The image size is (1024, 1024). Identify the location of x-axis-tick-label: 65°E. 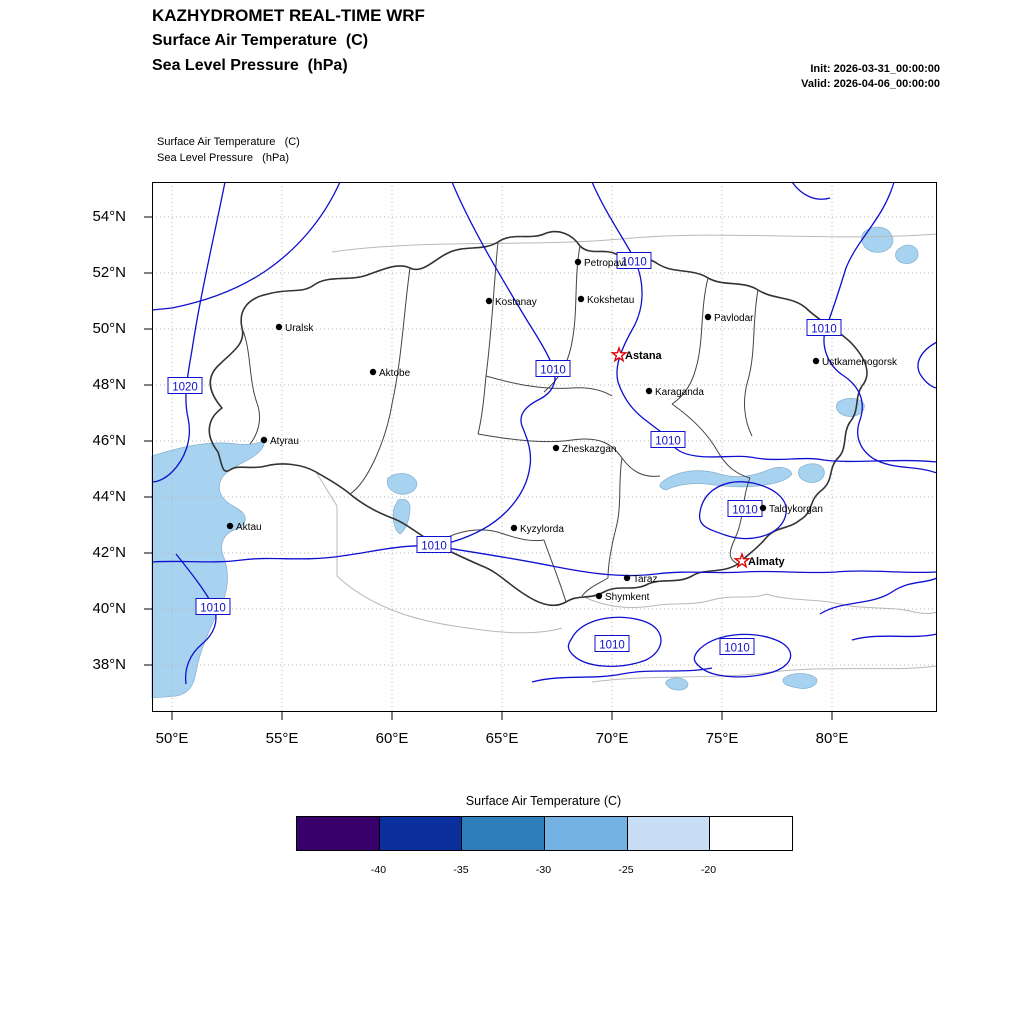
(502, 738).